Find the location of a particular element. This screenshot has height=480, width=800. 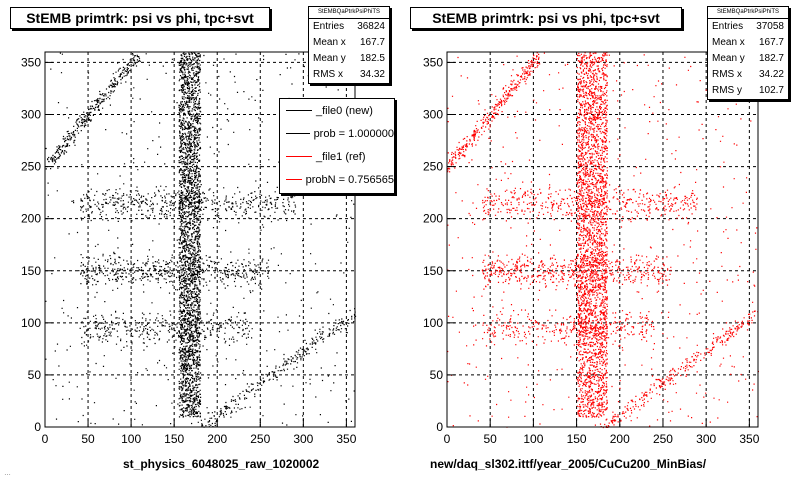

stats-value: 34.32 is located at coordinates (372, 74).